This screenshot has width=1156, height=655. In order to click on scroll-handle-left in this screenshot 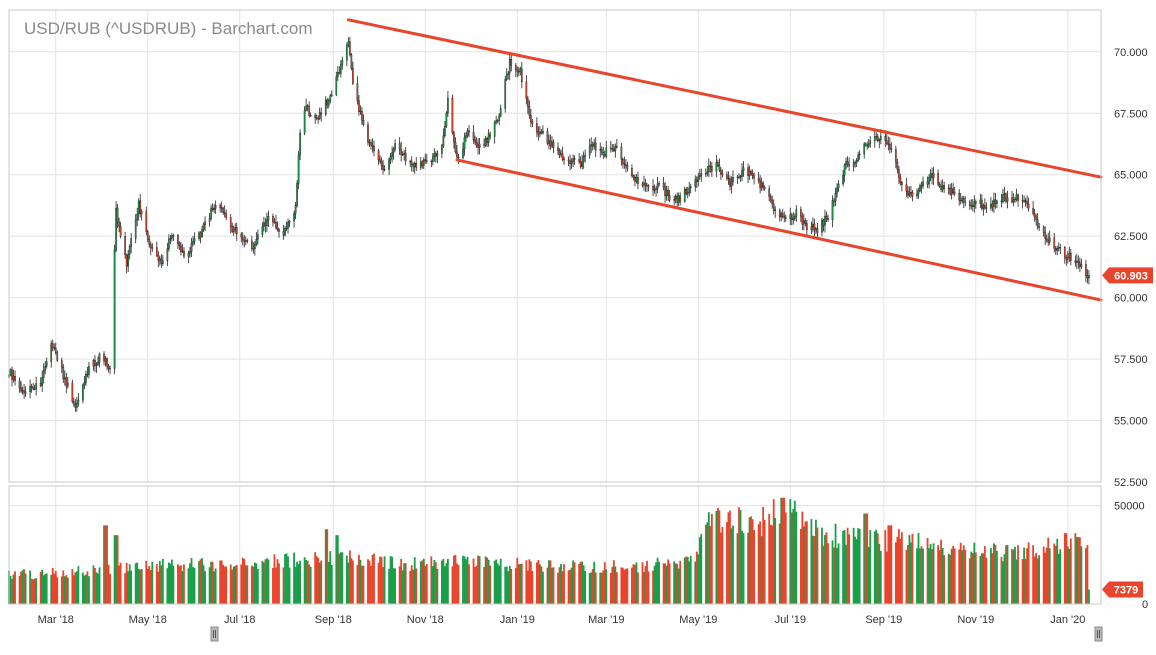, I will do `click(214, 634)`.